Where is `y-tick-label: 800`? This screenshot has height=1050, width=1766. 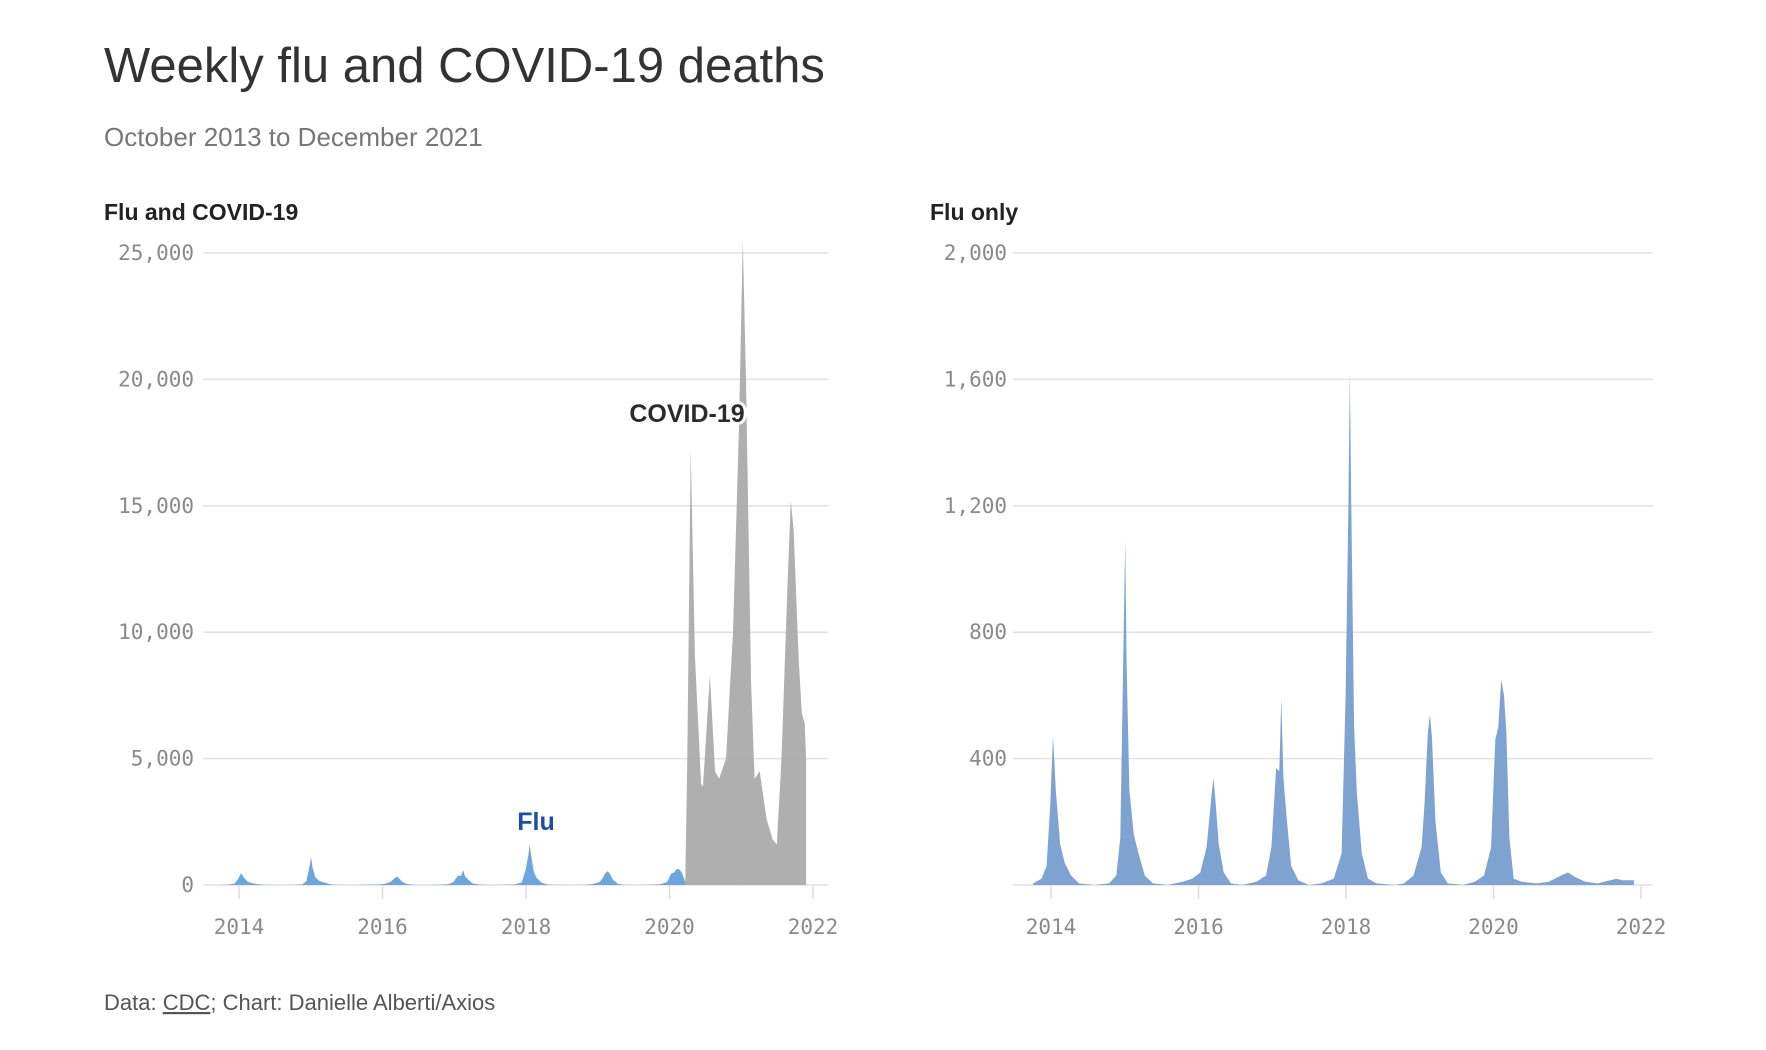 y-tick-label: 800 is located at coordinates (988, 632).